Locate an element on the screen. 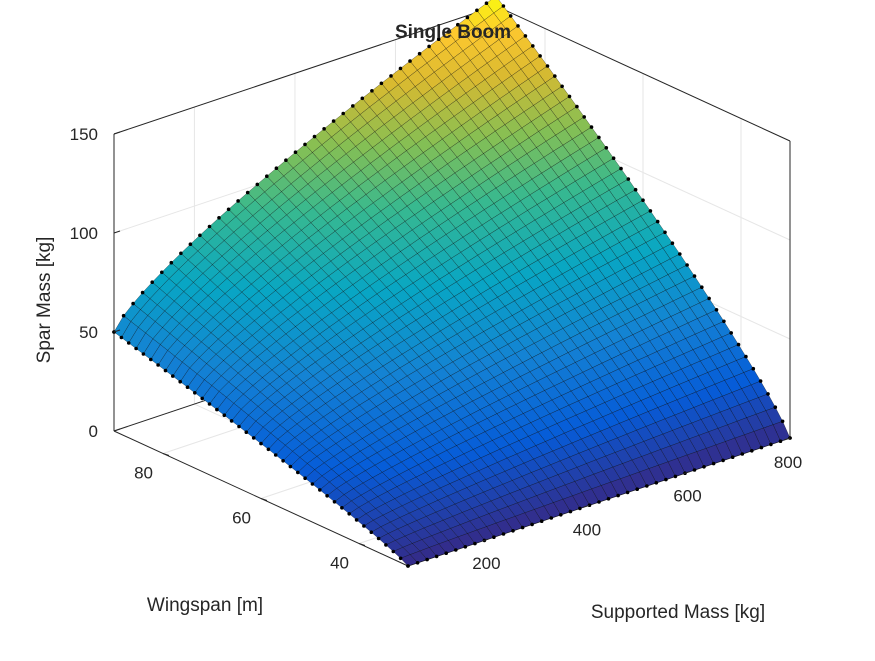 The height and width of the screenshot is (661, 875). y-axis-label: Wingspan [m] is located at coordinates (205, 605).